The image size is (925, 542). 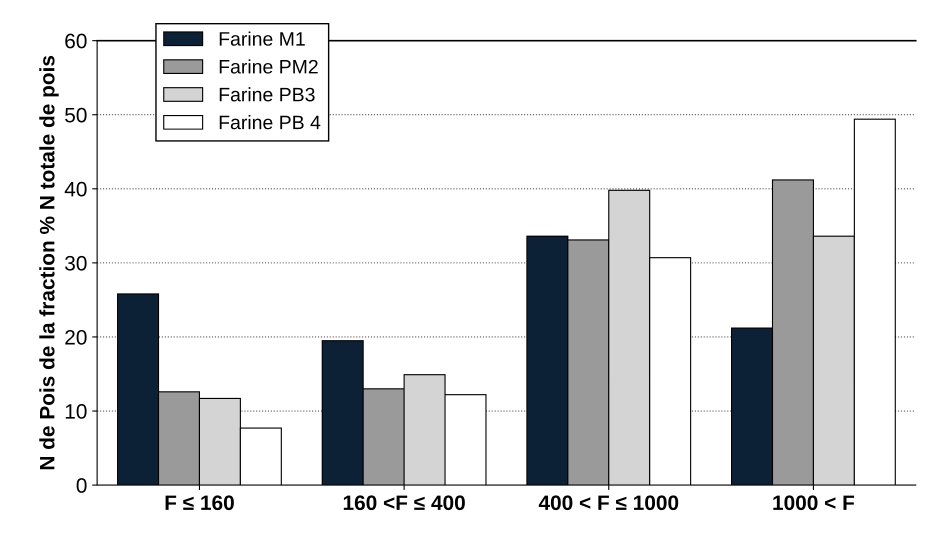 I want to click on y-tick-label: 20, so click(x=76, y=337).